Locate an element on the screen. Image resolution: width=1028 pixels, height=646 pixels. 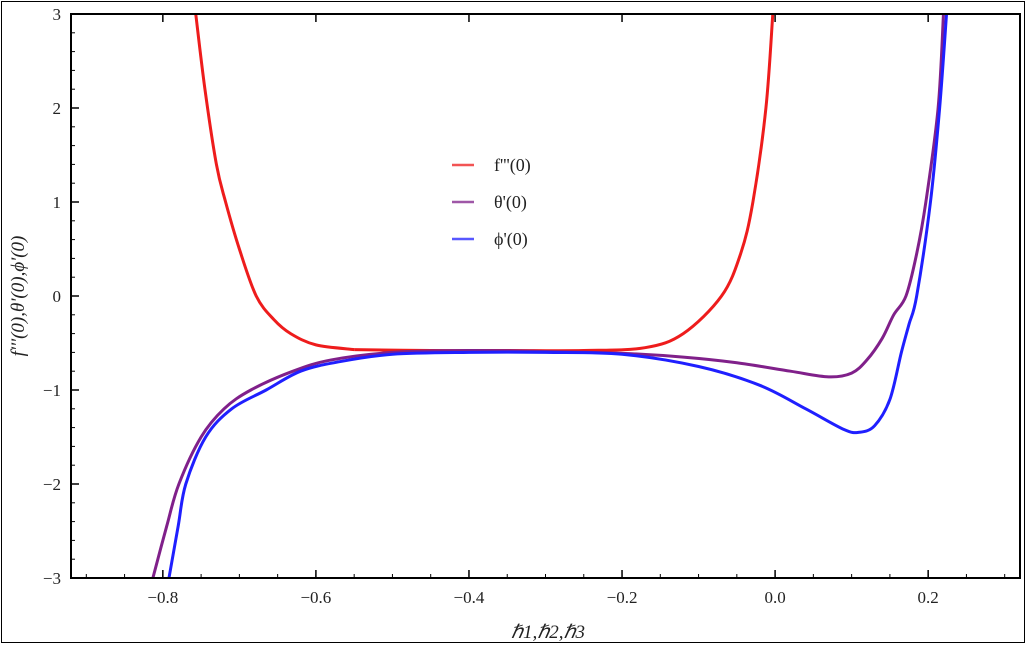
y-tick-label: −2 is located at coordinates (52, 484).